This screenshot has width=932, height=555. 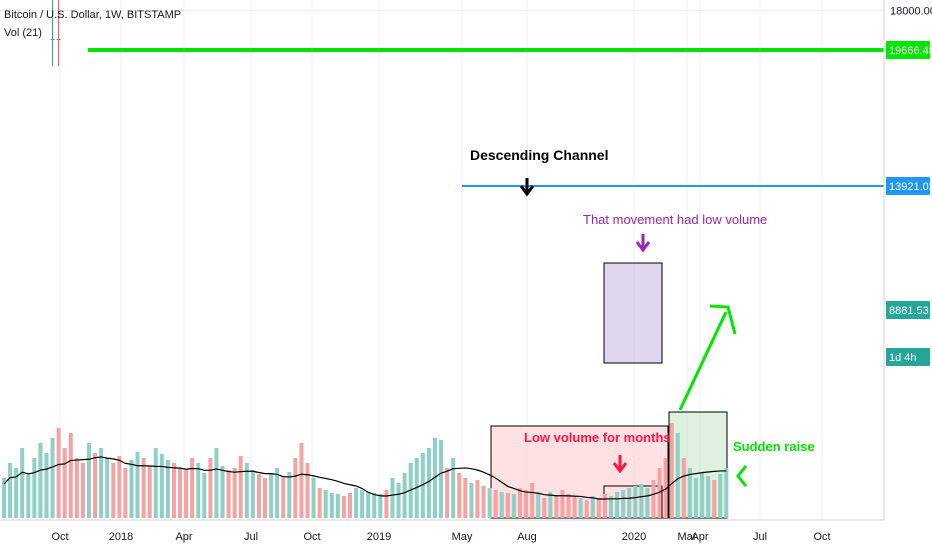 I want to click on low-volume-movement-label: That movement had low volume, so click(x=675, y=219).